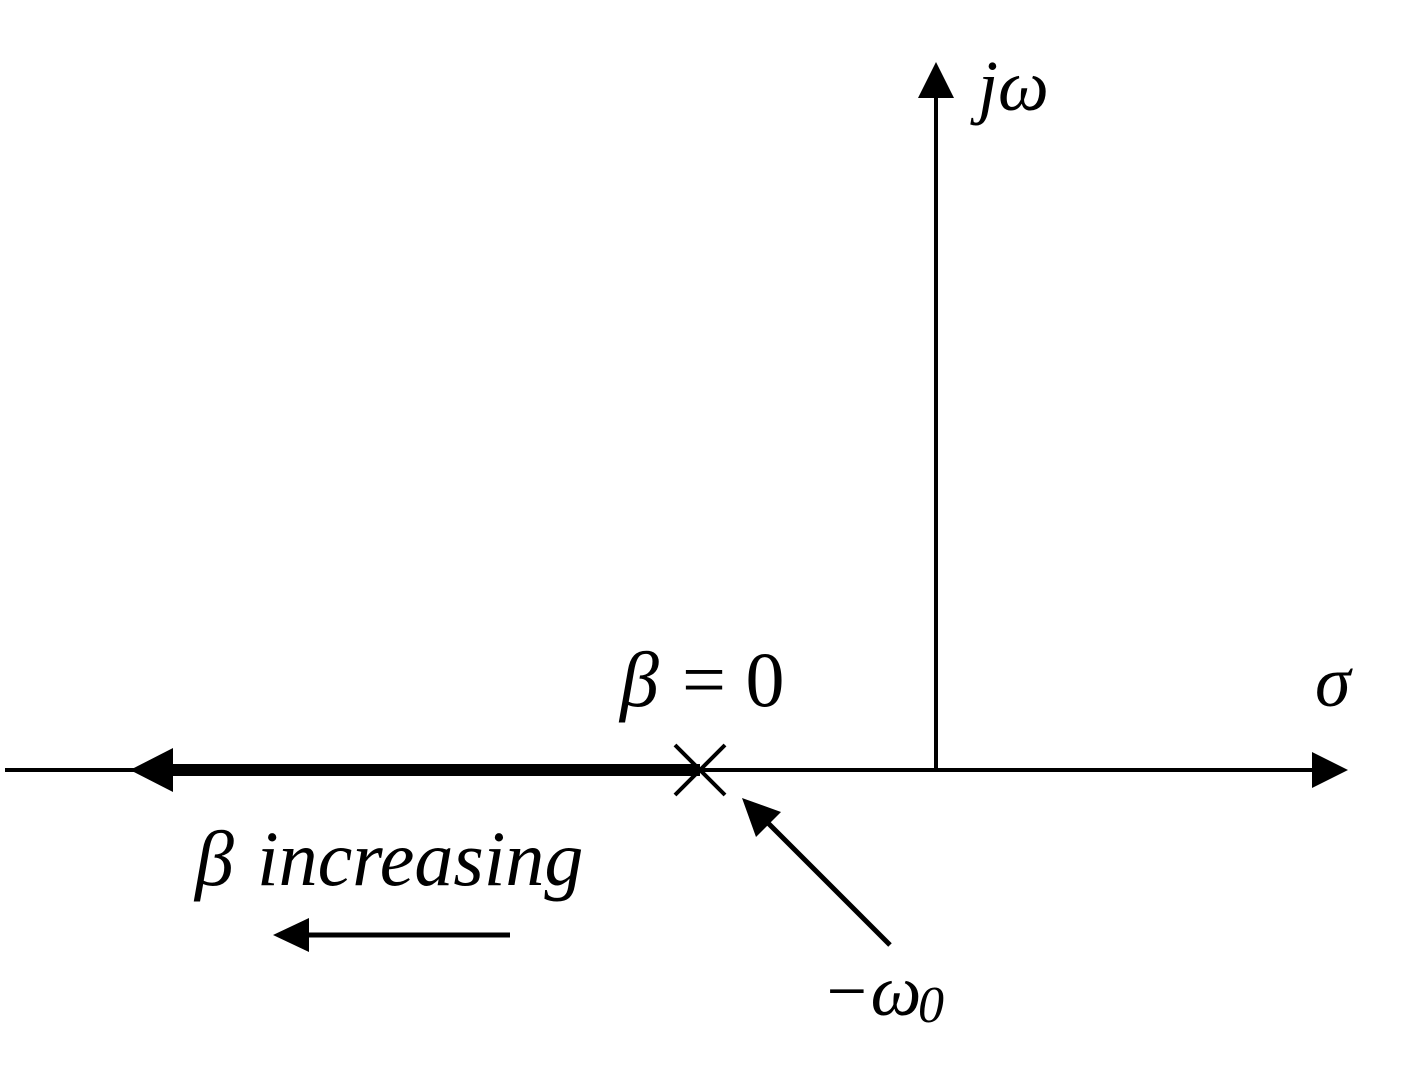 This screenshot has width=1423, height=1075. What do you see at coordinates (733, 679) in the screenshot?
I see `pole-equals-zero: = 0` at bounding box center [733, 679].